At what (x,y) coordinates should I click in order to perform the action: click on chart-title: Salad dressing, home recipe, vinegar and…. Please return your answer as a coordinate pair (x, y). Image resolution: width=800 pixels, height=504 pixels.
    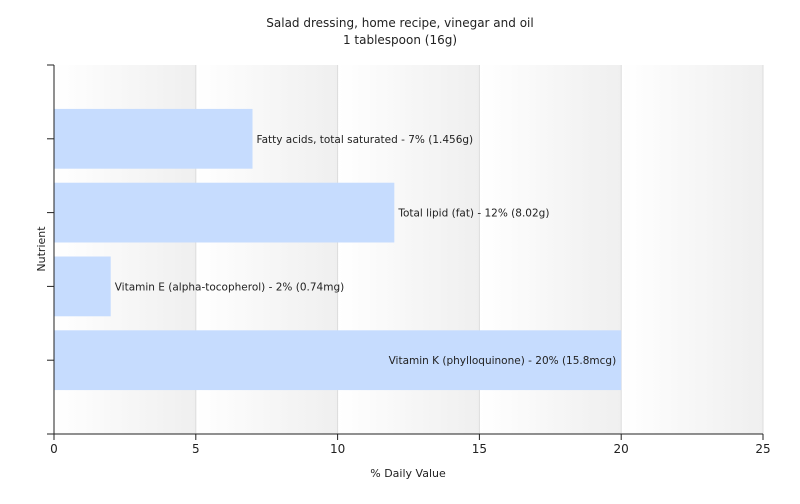
    Looking at the image, I should click on (399, 23).